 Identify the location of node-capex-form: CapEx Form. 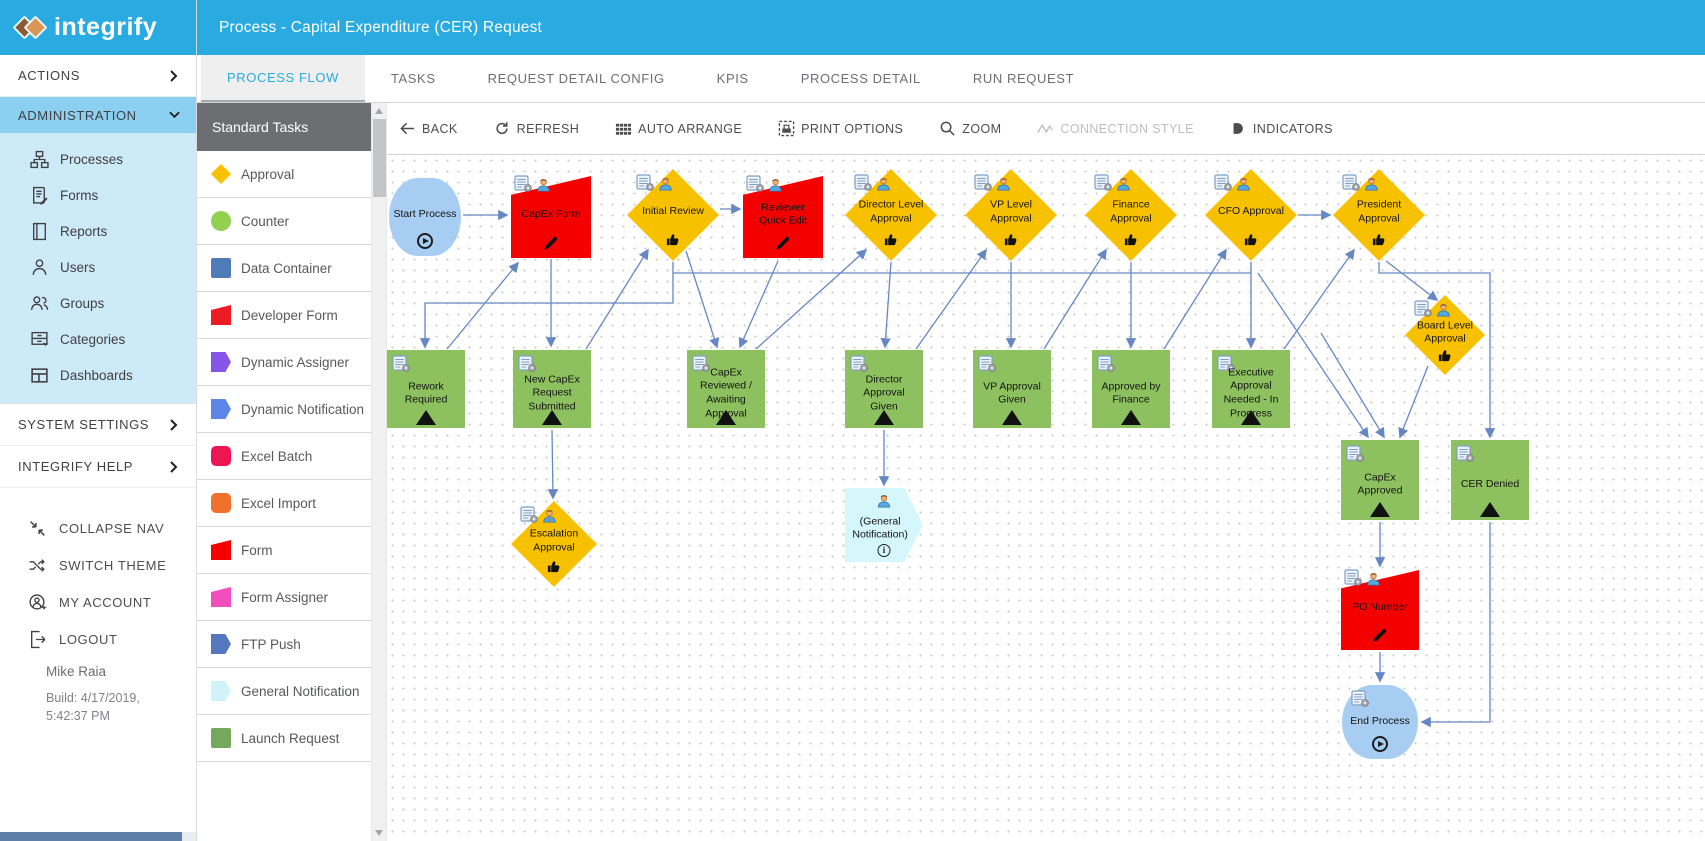
(551, 216).